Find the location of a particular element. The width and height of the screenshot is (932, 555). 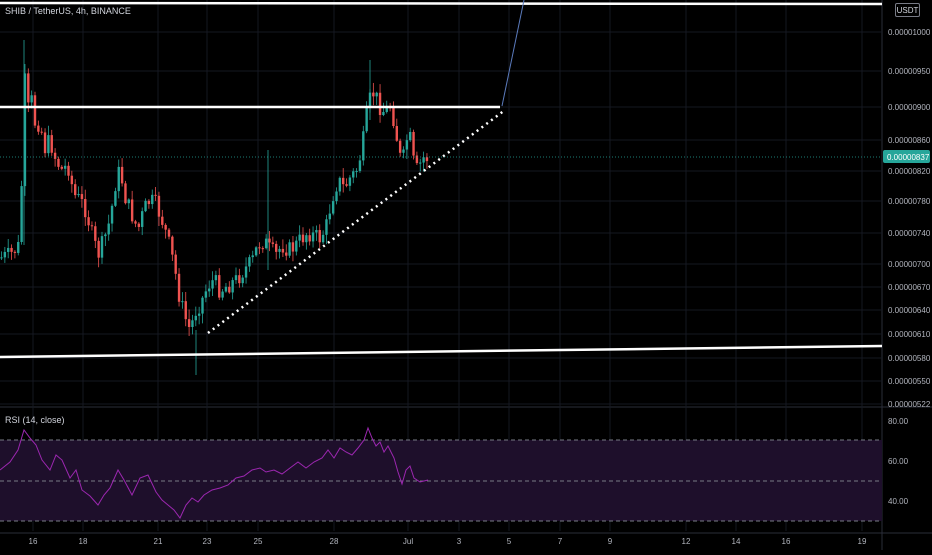

projection-line is located at coordinates (513, 53).